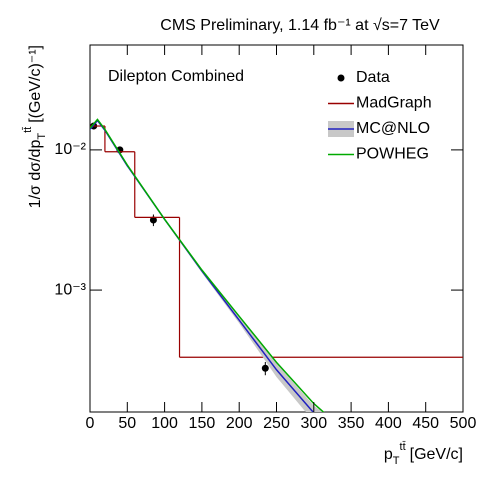  I want to click on y-label-sub: T, so click(42, 136).